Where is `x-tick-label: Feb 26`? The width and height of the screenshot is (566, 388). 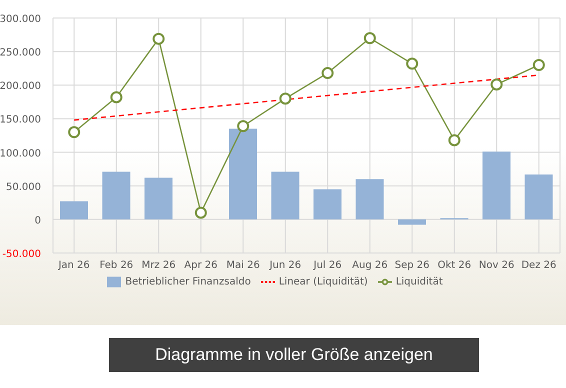 x-tick-label: Feb 26 is located at coordinates (117, 266).